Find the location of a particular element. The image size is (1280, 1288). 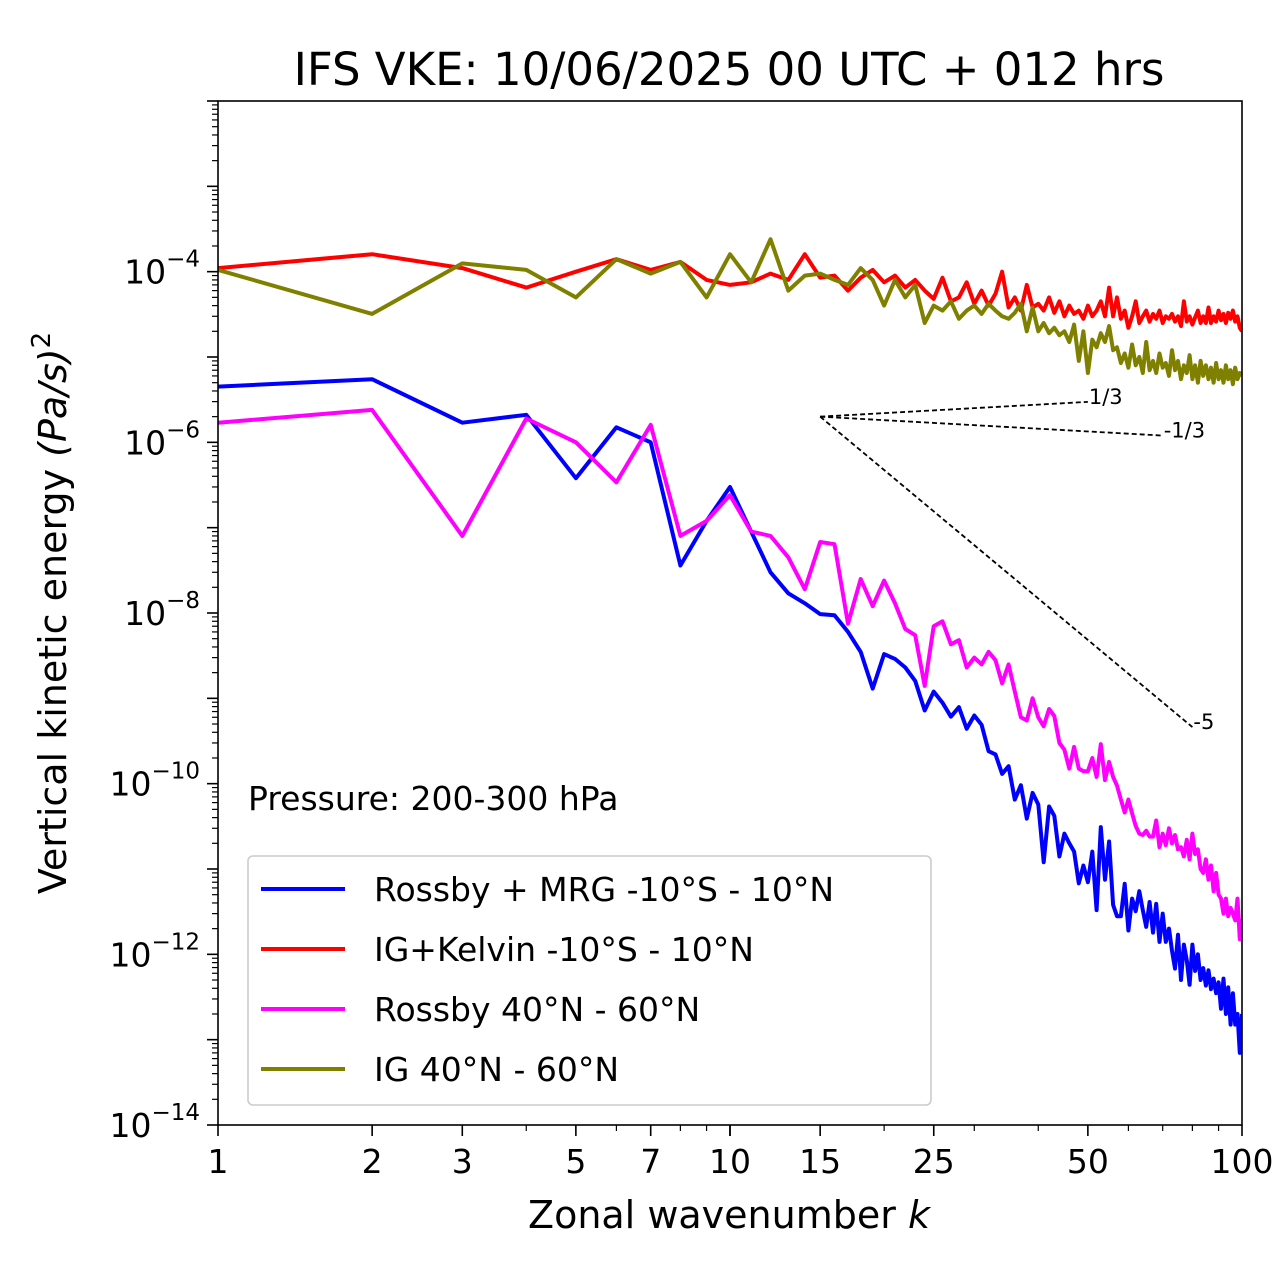

y-tick-label: 10⁻¹⁴ is located at coordinates (154, 1122).